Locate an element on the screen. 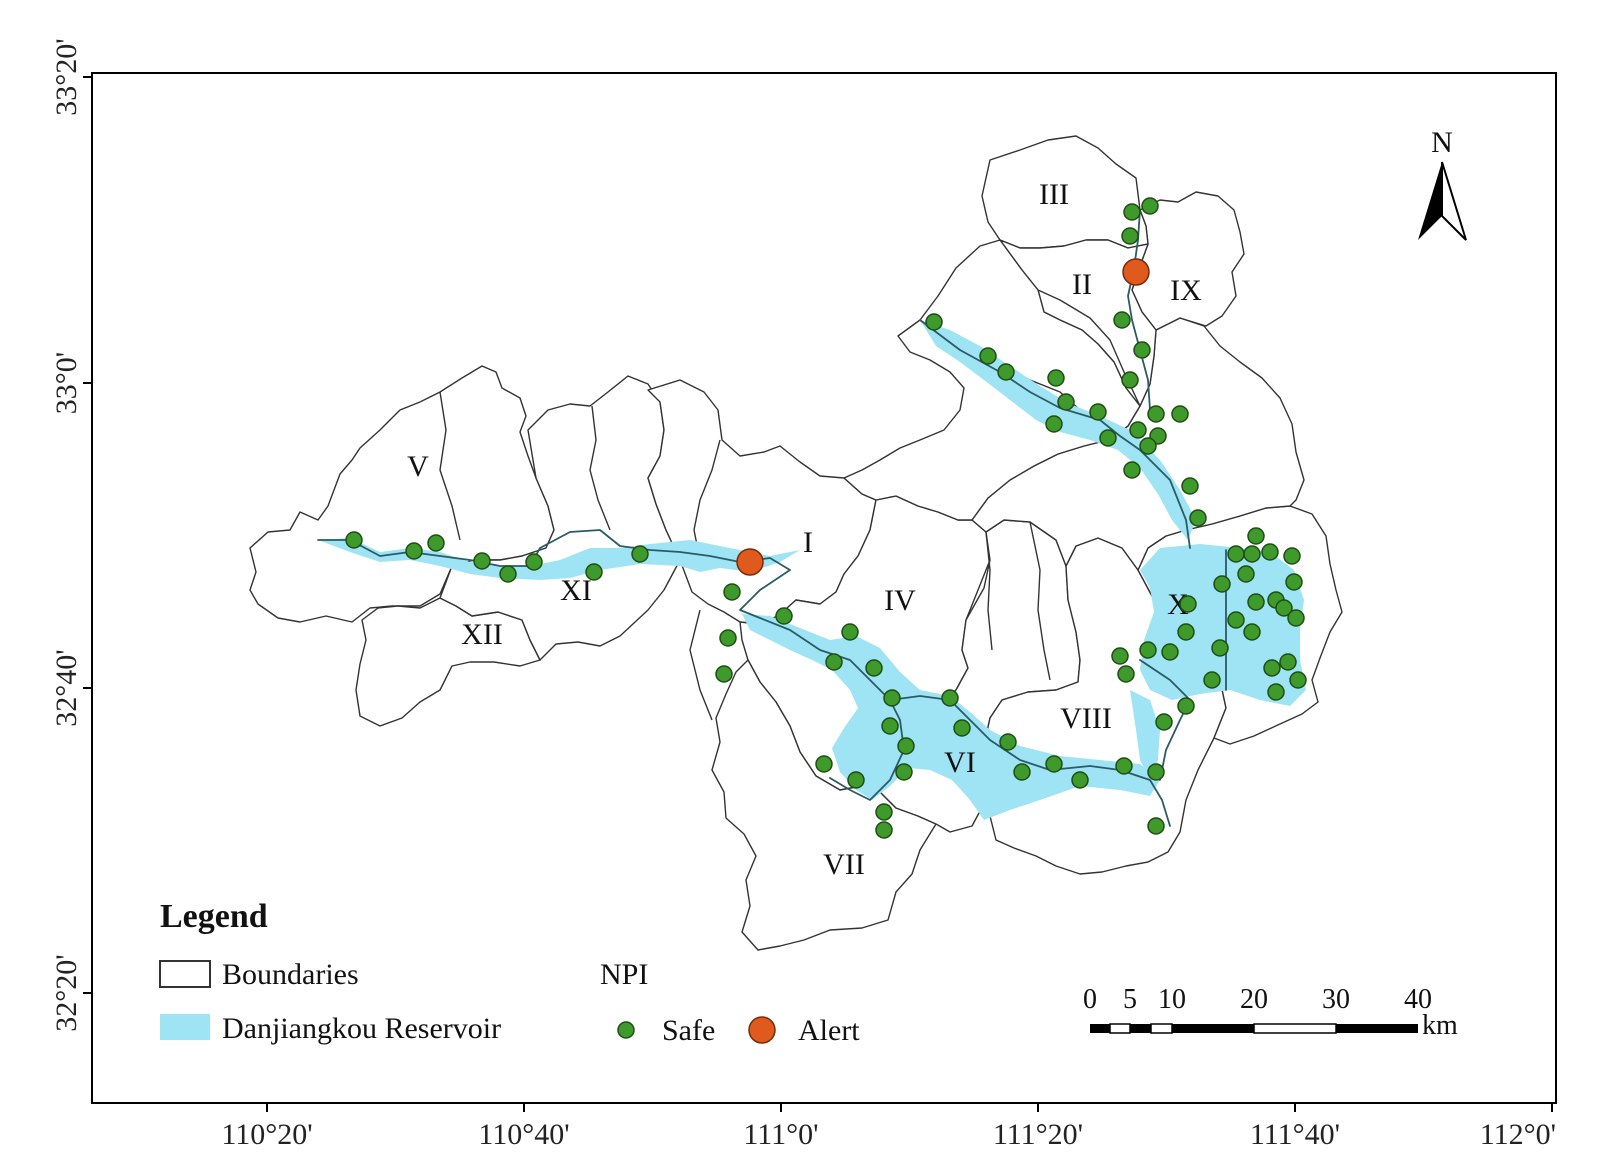 The image size is (1612, 1162). scale-label: 0 is located at coordinates (1090, 999).